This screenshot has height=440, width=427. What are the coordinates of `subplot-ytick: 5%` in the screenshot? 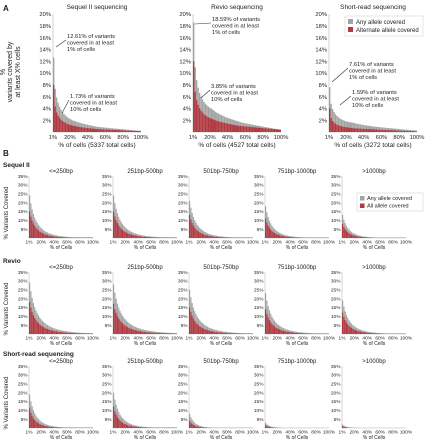 It's located at (185, 230).